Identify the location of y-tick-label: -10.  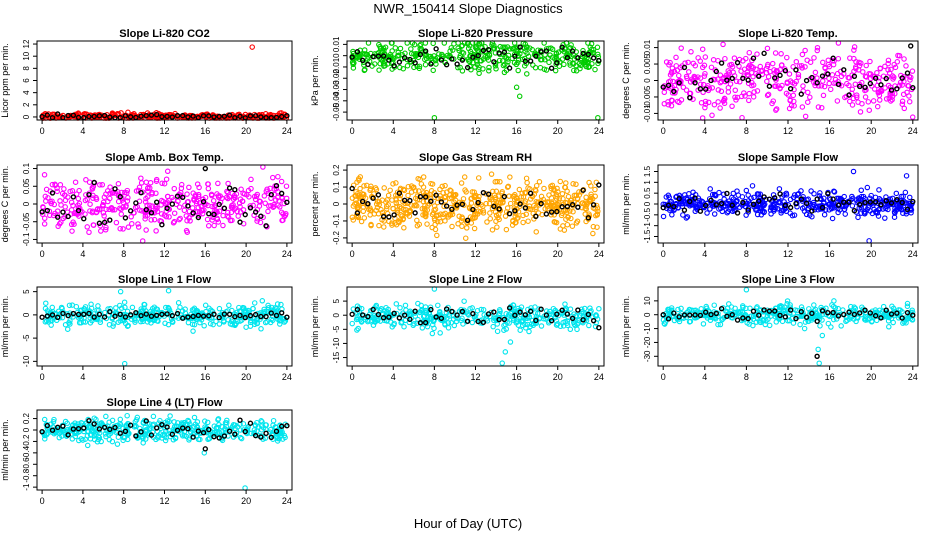
(647, 328).